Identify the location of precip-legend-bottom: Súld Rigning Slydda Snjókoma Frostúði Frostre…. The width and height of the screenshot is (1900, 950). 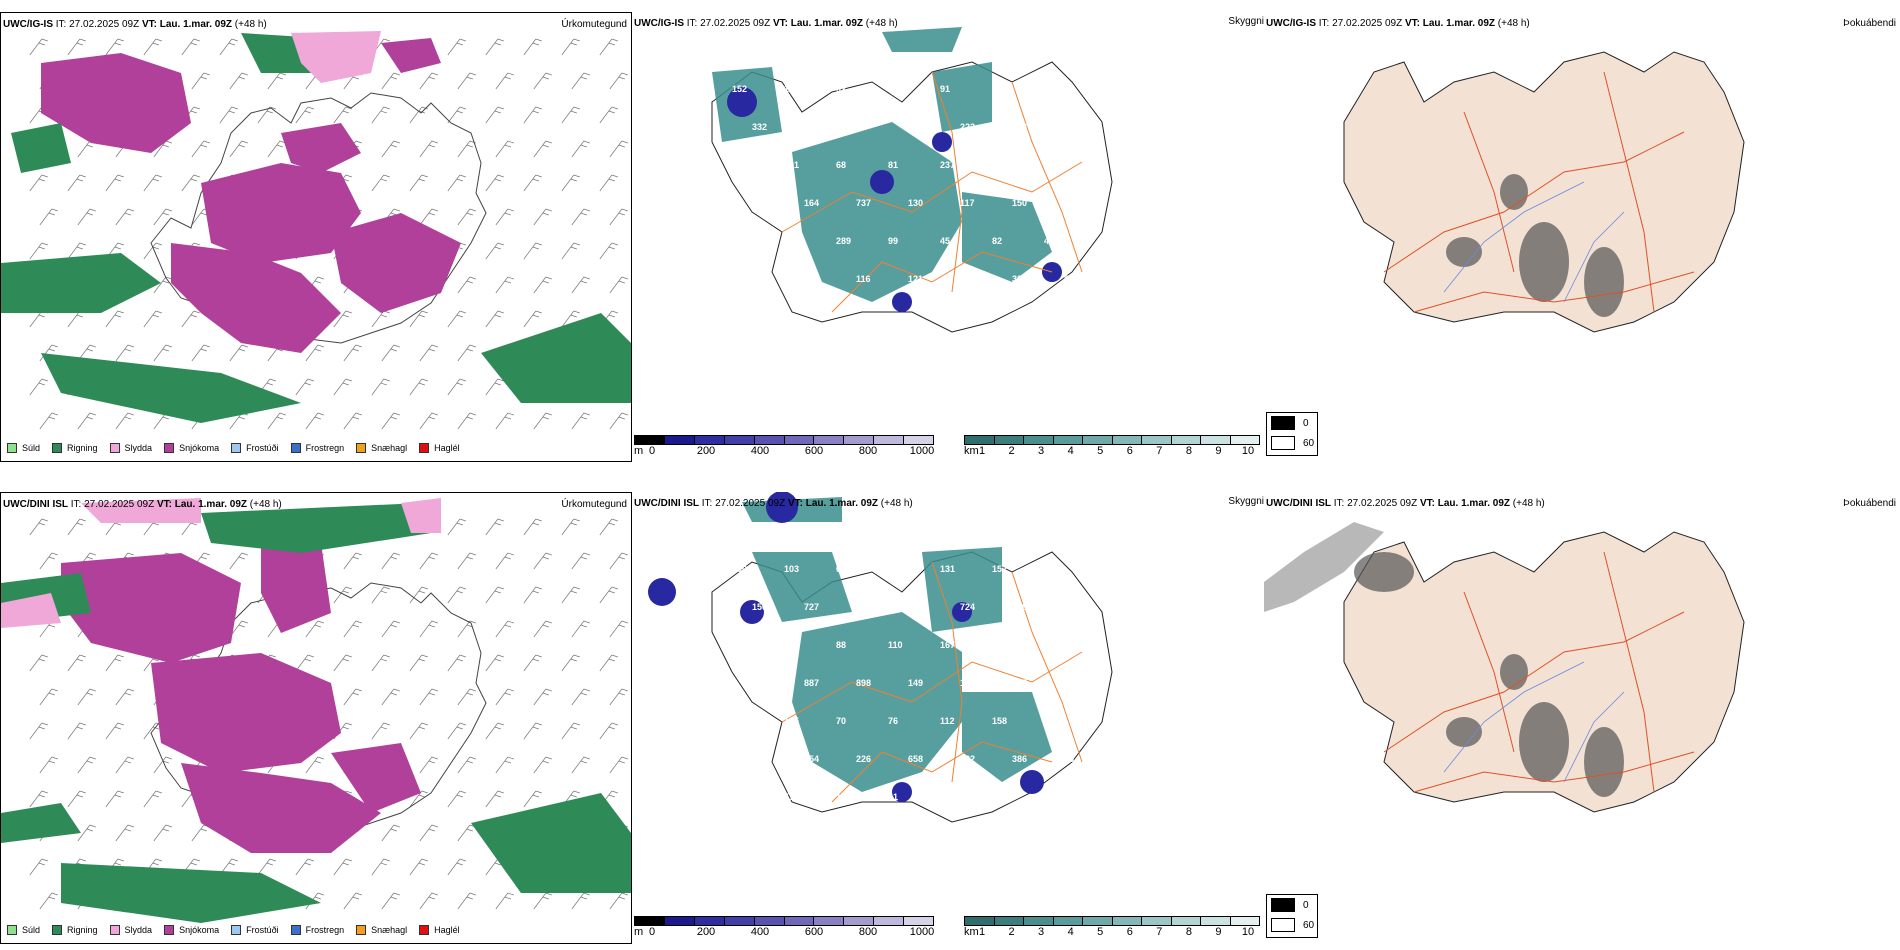
(239, 930).